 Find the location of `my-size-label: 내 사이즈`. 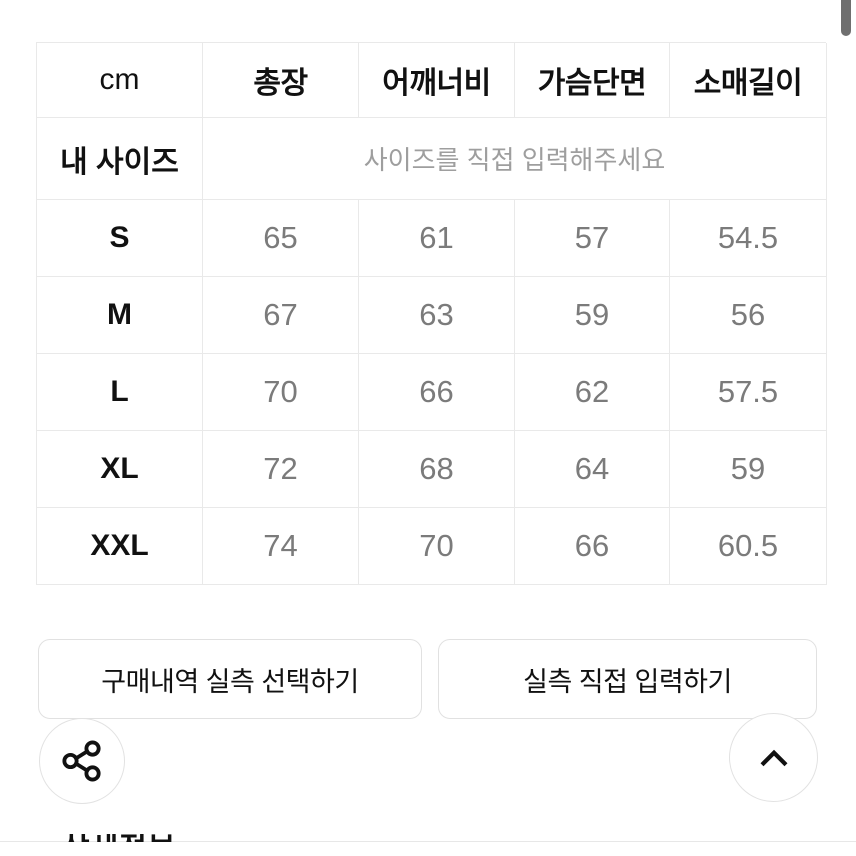

my-size-label: 내 사이즈 is located at coordinates (120, 159).